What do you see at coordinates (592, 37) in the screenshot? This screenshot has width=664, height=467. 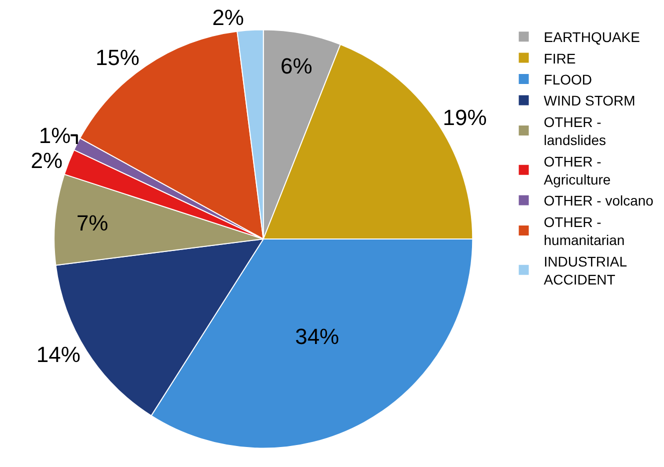 I see `legend-label: EARTHQUAKE` at bounding box center [592, 37].